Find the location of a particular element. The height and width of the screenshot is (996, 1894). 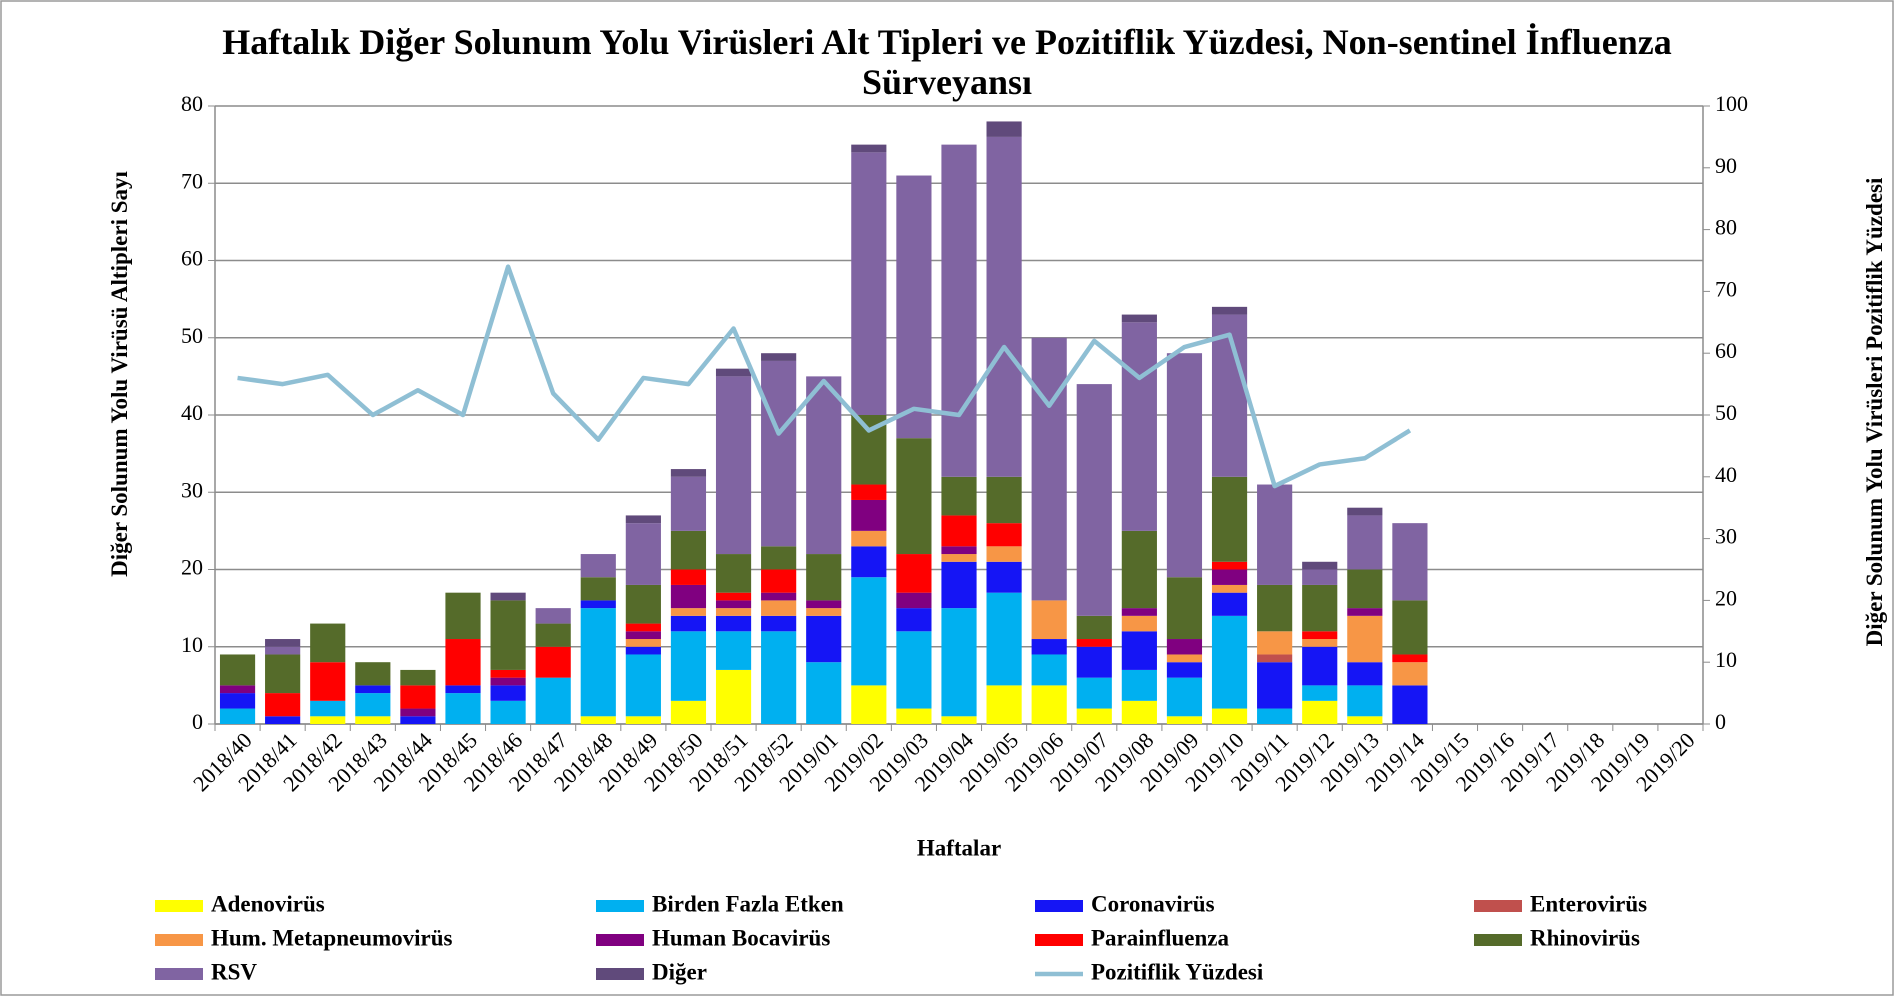

legend-label: Coronavirüs is located at coordinates (1153, 903).